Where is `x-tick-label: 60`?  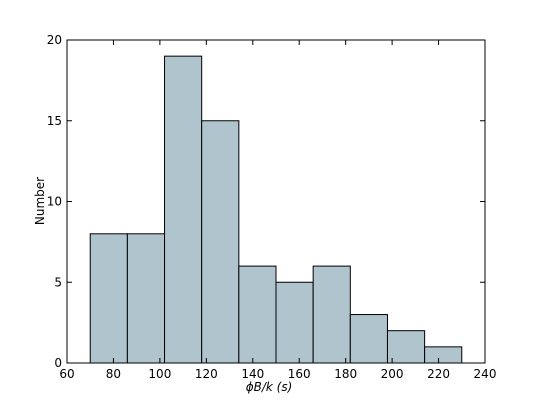 x-tick-label: 60 is located at coordinates (66, 374).